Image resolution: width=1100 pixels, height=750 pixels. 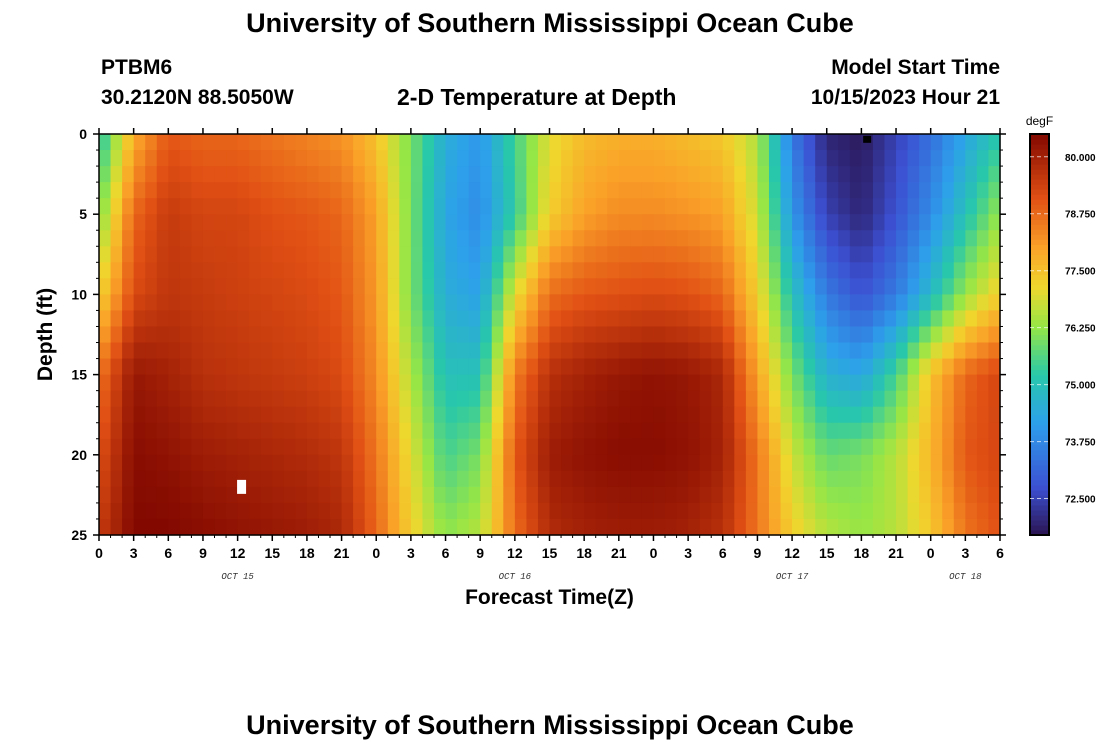 I want to click on x-tick-label: 0, so click(x=376, y=553).